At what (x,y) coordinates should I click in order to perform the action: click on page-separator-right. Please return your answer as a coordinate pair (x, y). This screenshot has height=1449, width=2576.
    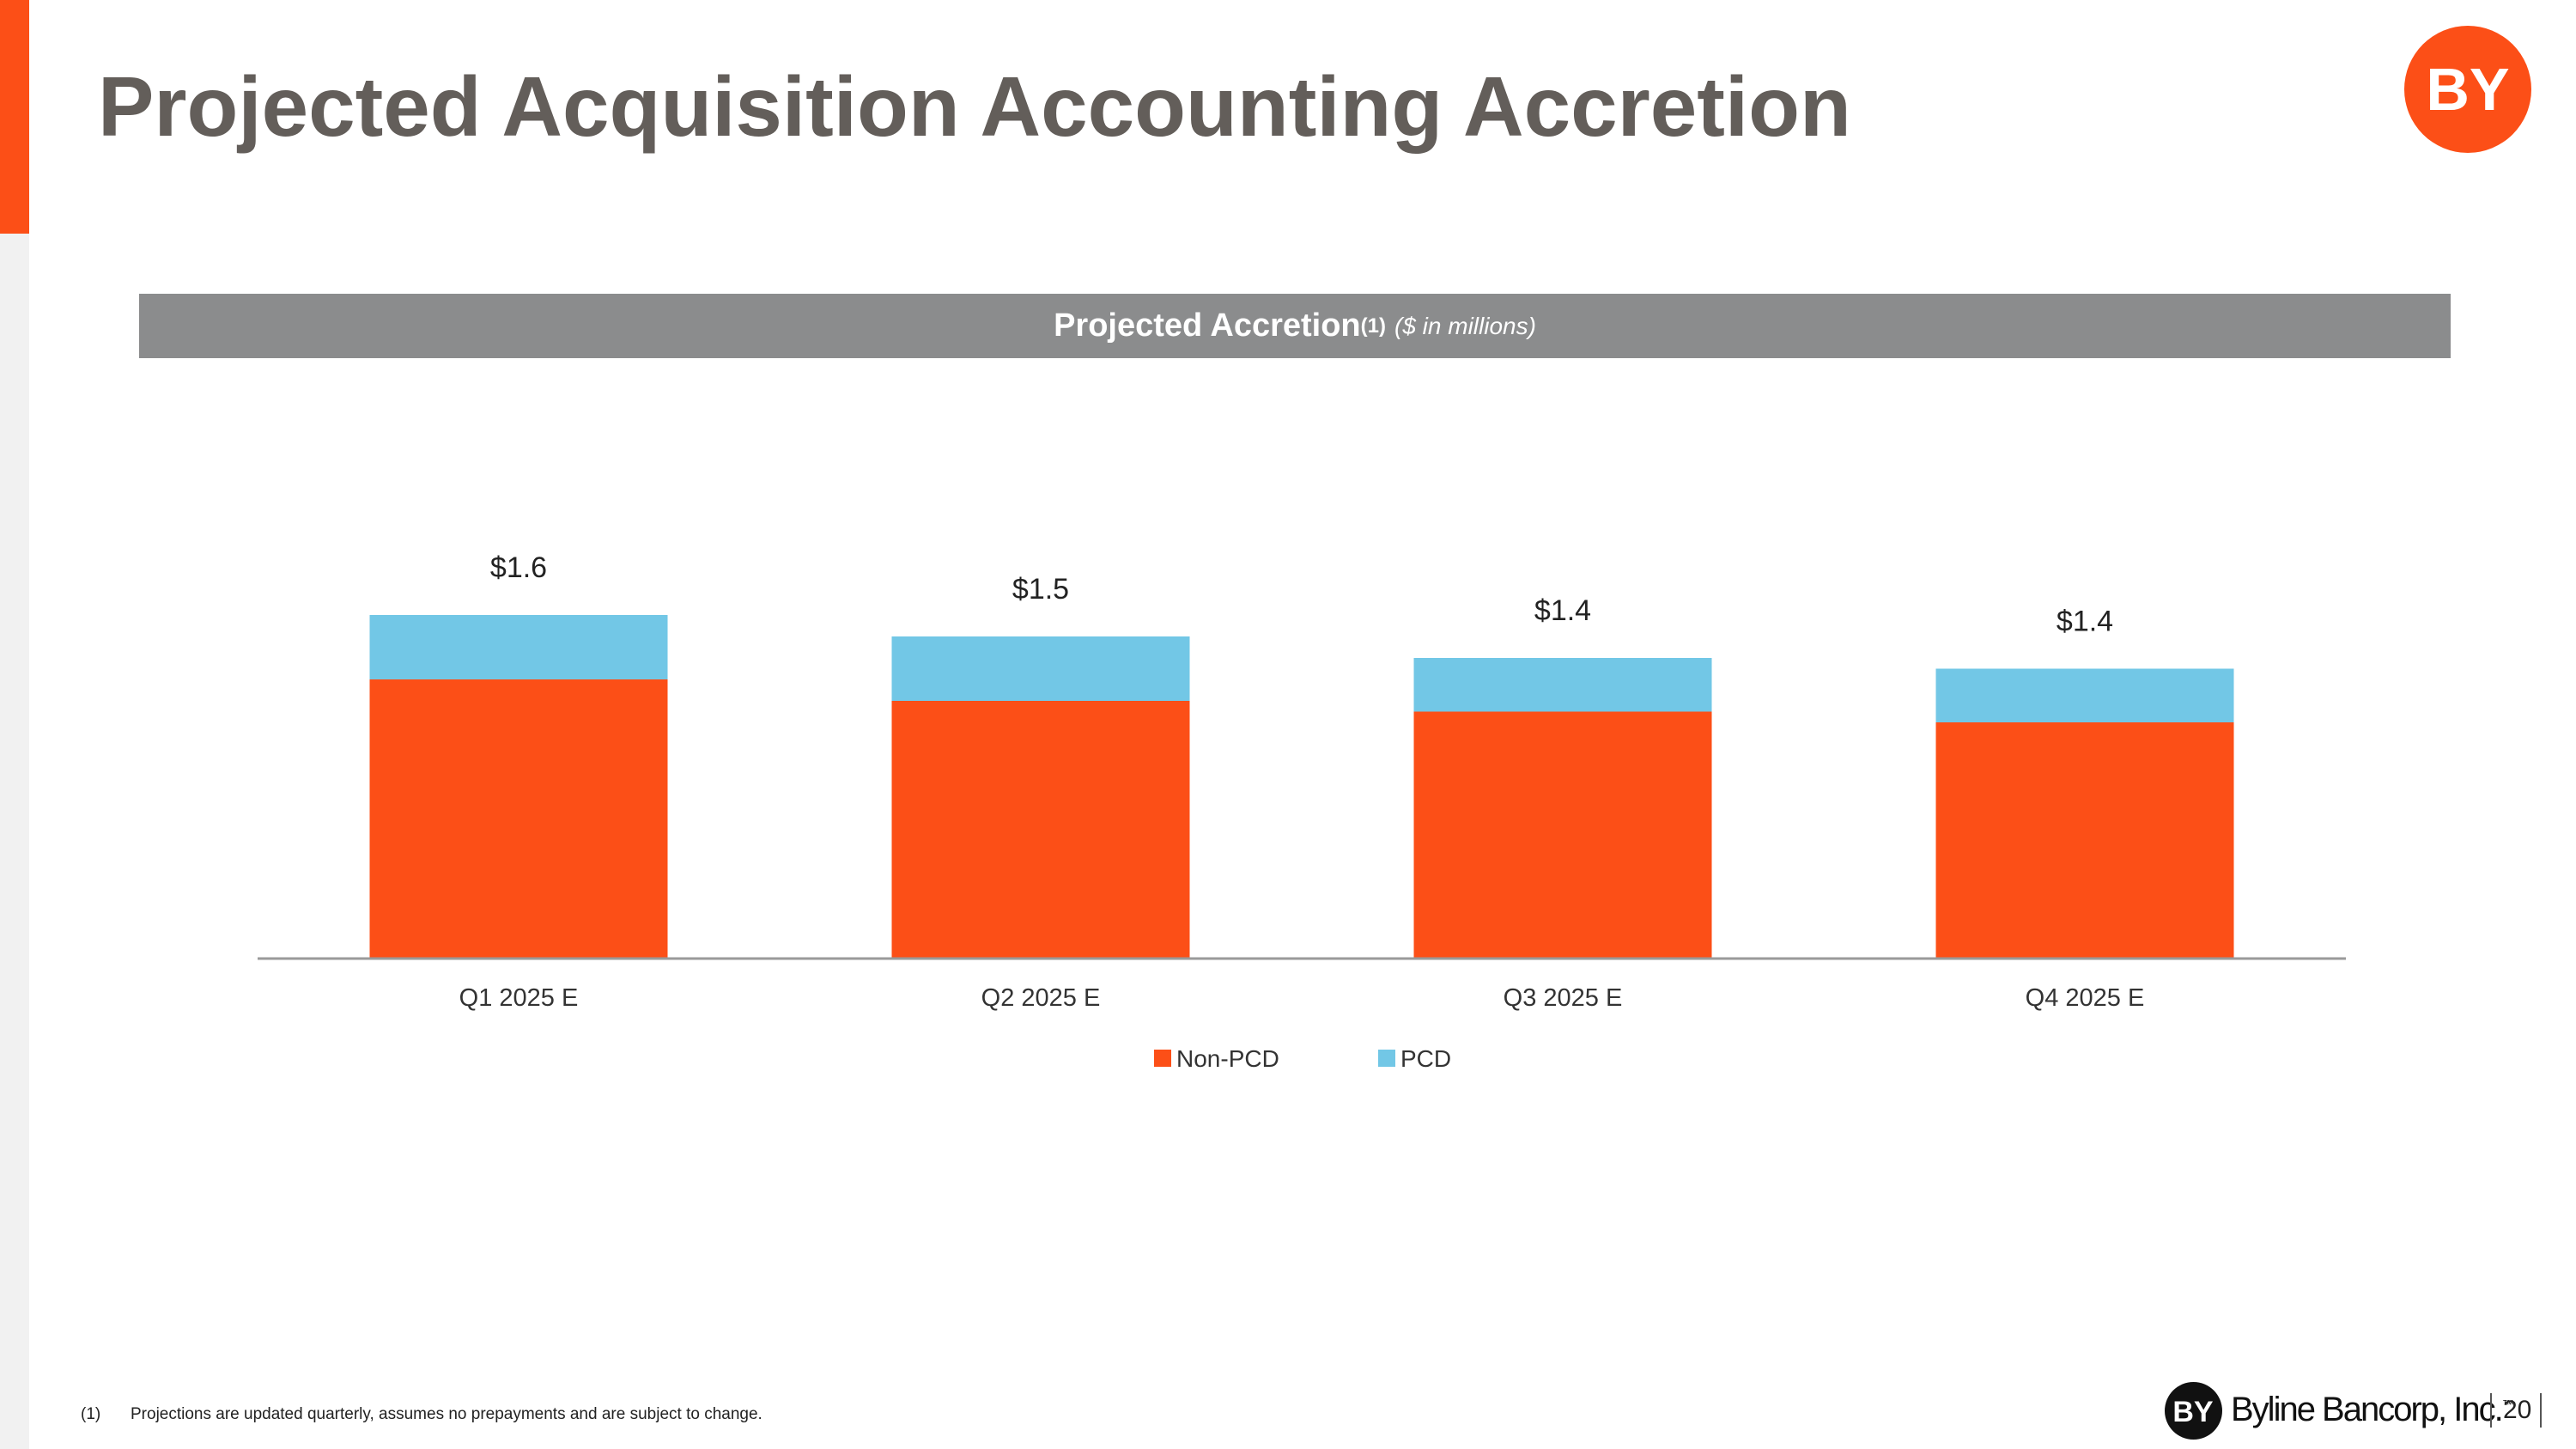
    Looking at the image, I should click on (2541, 1410).